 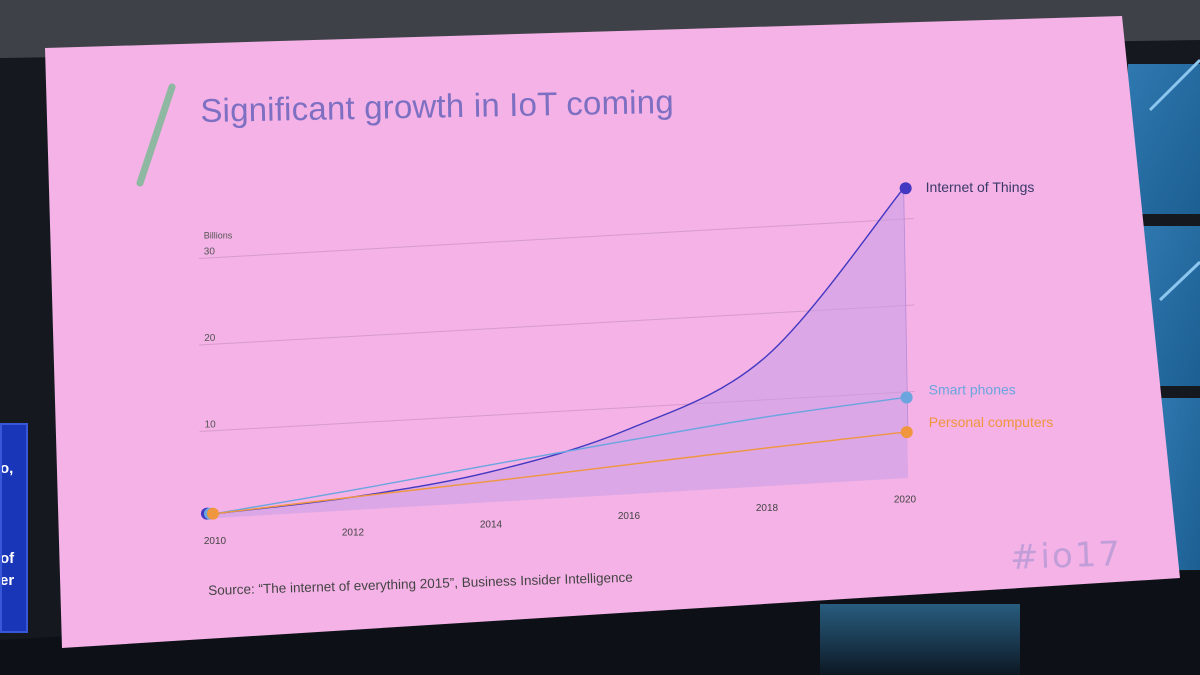 I want to click on x-tick-label-2014: 2014, so click(x=491, y=524).